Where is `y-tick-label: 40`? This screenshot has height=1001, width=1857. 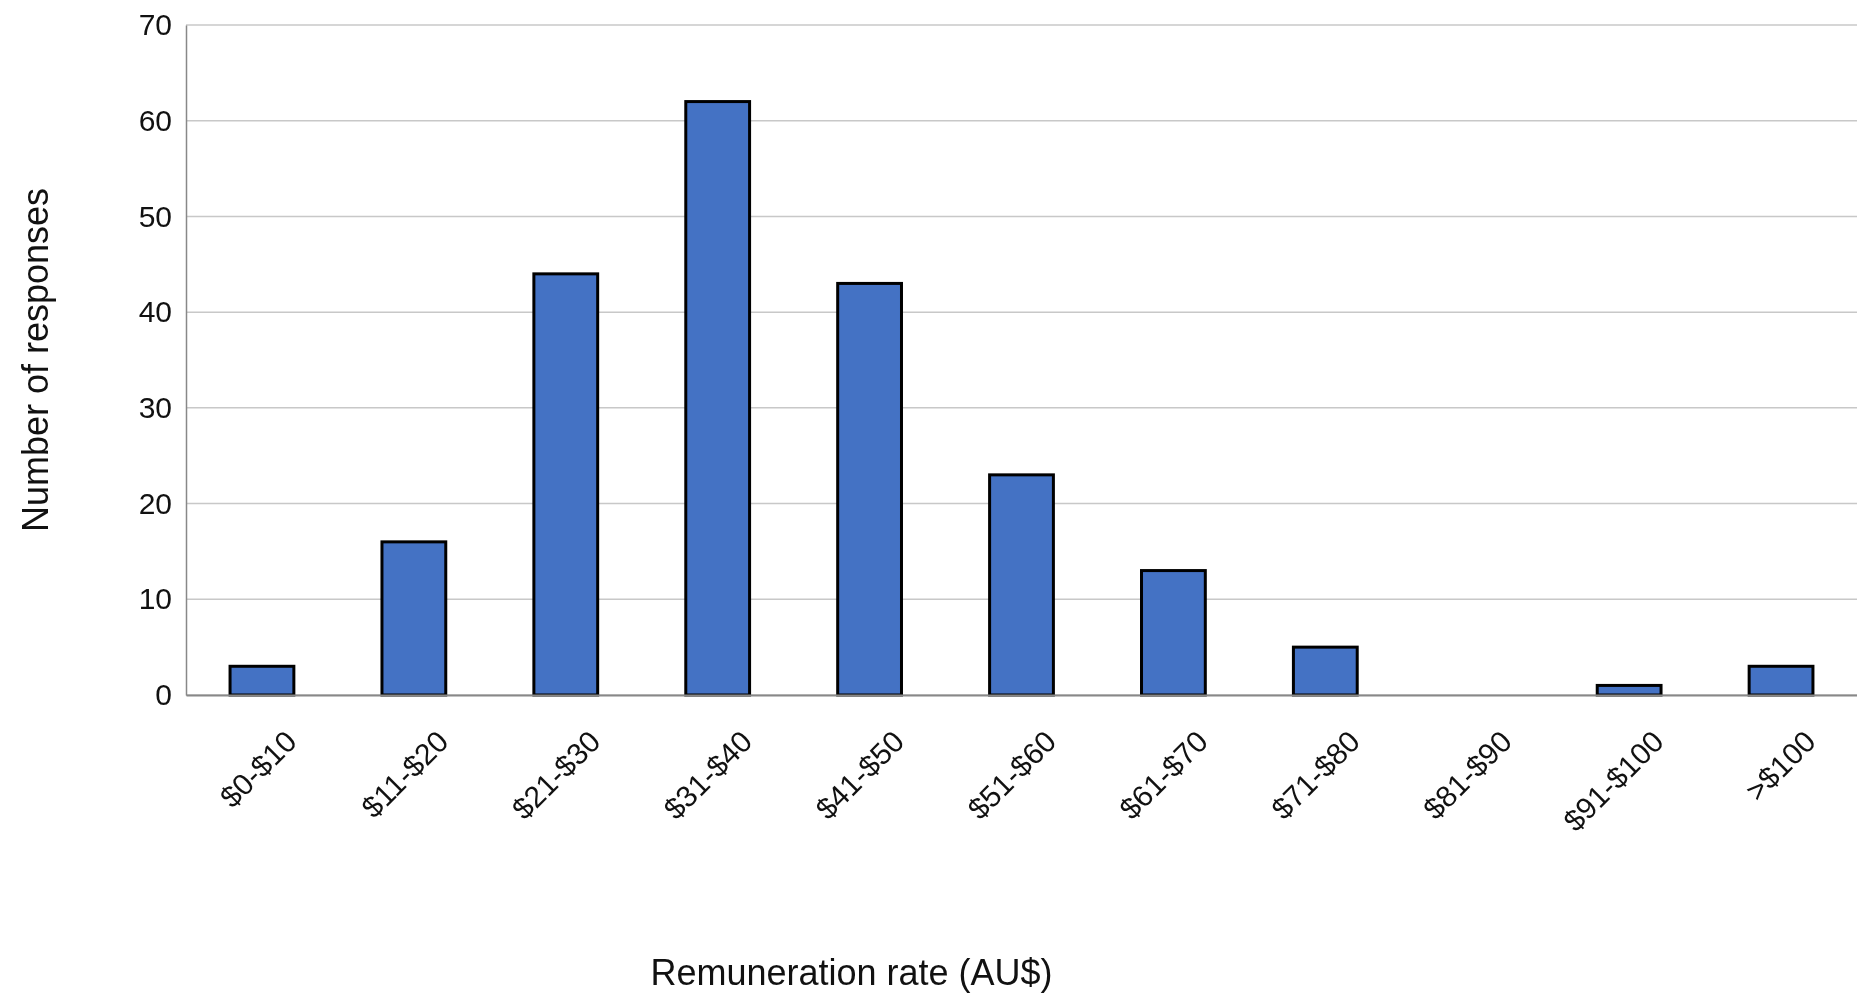
y-tick-label: 40 is located at coordinates (155, 312).